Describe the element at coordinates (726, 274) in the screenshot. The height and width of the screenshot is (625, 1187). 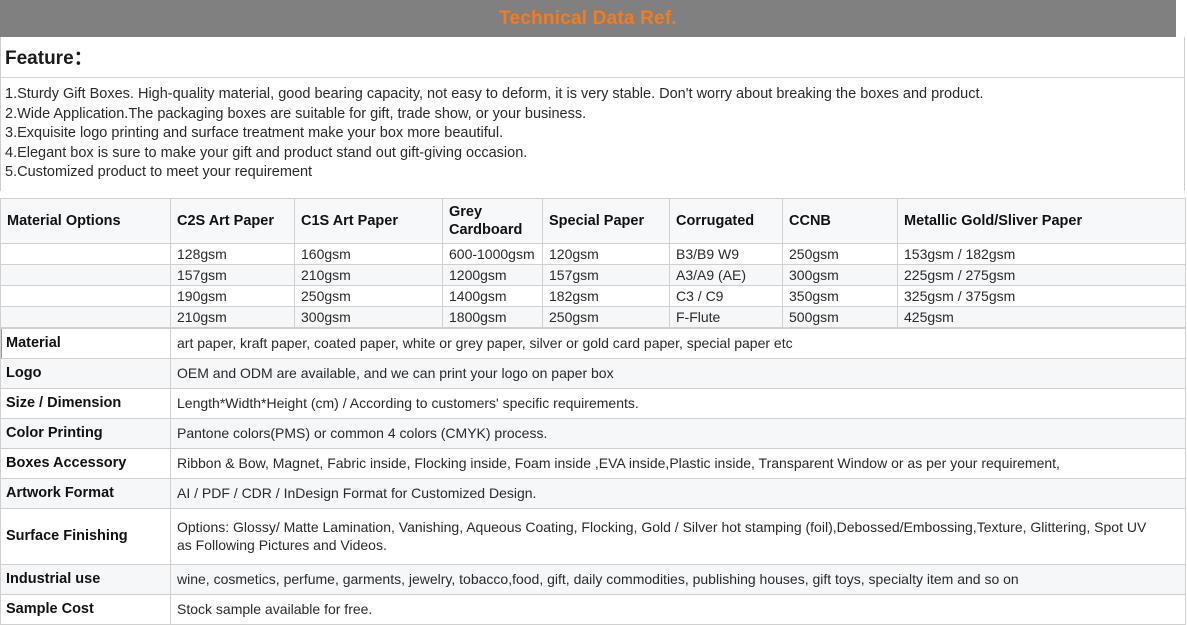
I see `cell-corrugated: A3/A9 (AE)` at that location.